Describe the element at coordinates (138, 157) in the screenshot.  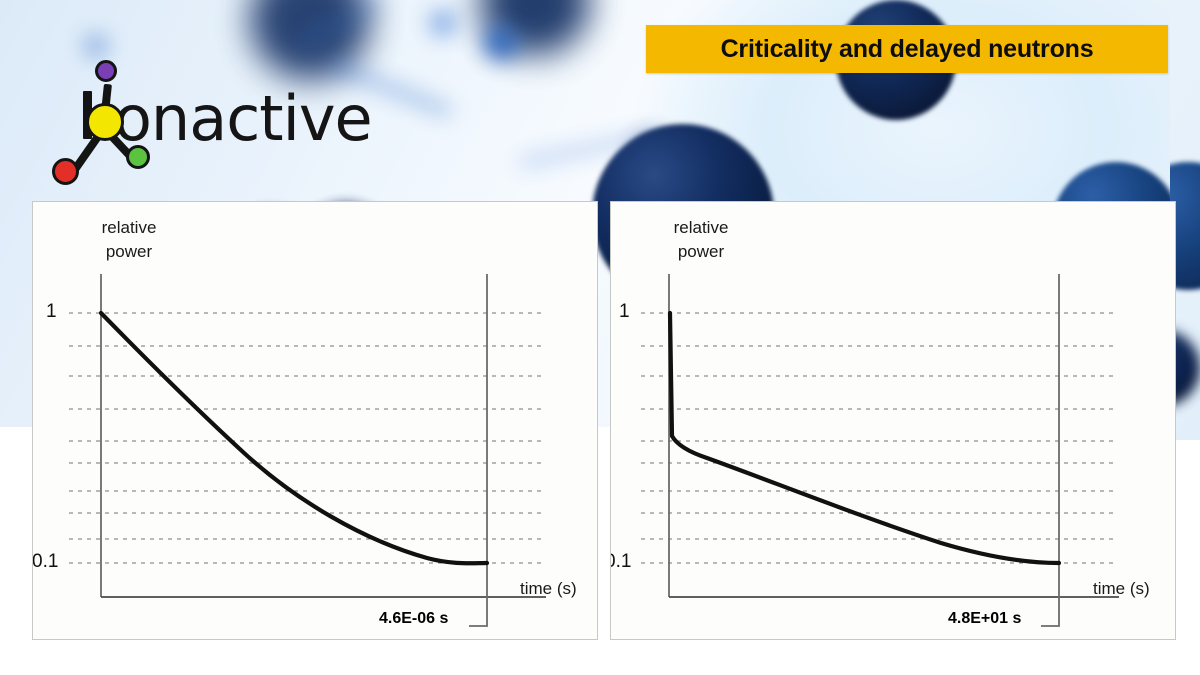
I see `logo-atom-right-green` at that location.